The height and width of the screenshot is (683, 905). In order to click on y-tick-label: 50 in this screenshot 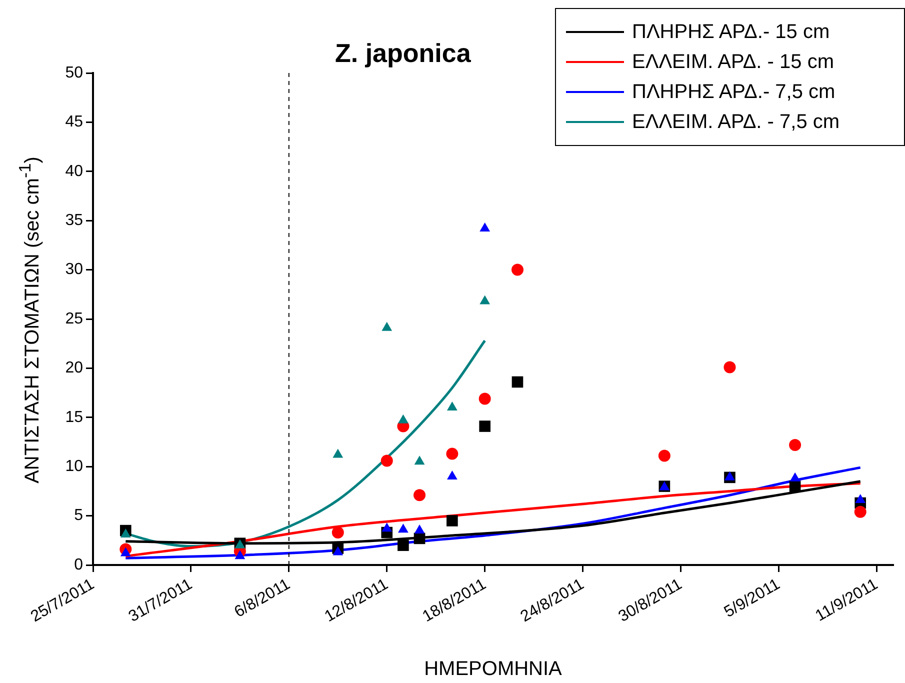, I will do `click(74, 73)`.